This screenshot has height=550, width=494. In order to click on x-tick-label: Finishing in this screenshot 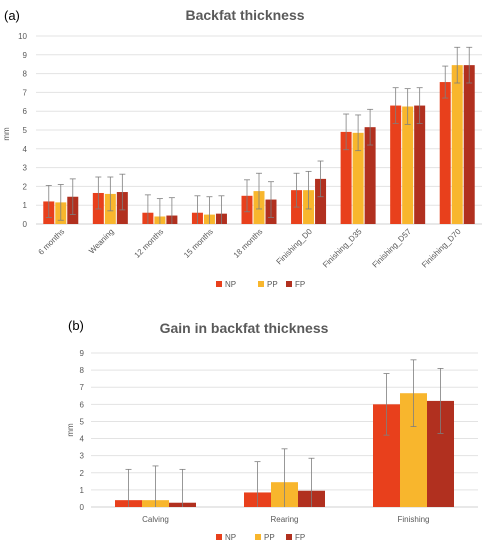, I will do `click(413, 519)`.